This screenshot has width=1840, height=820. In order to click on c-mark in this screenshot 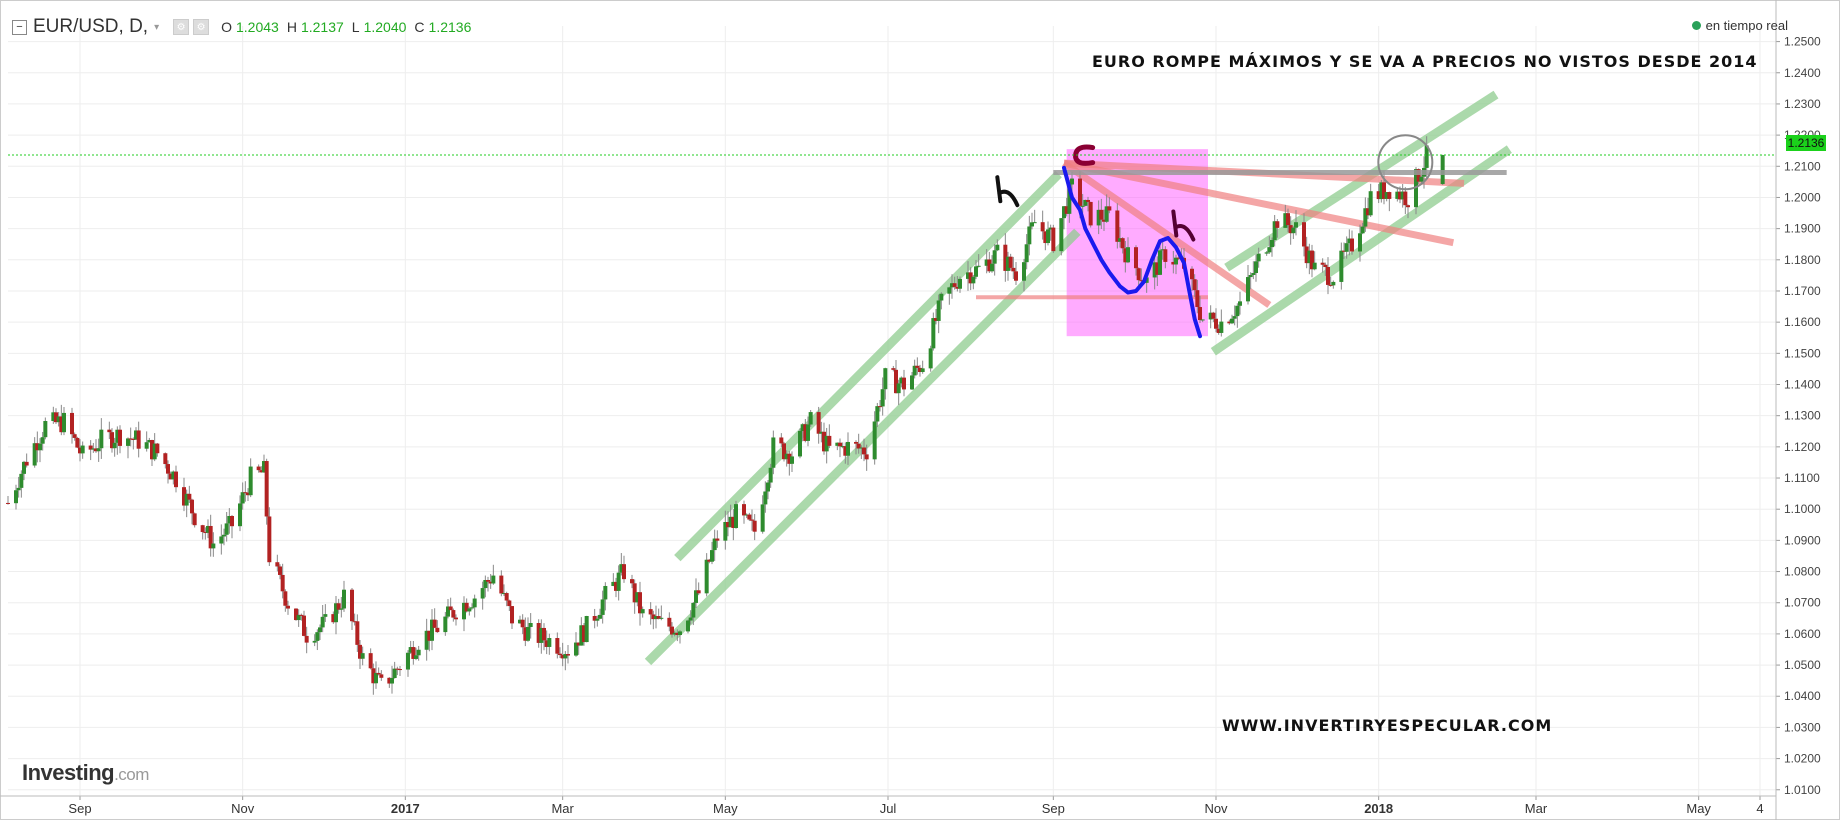, I will do `click(1084, 155)`.